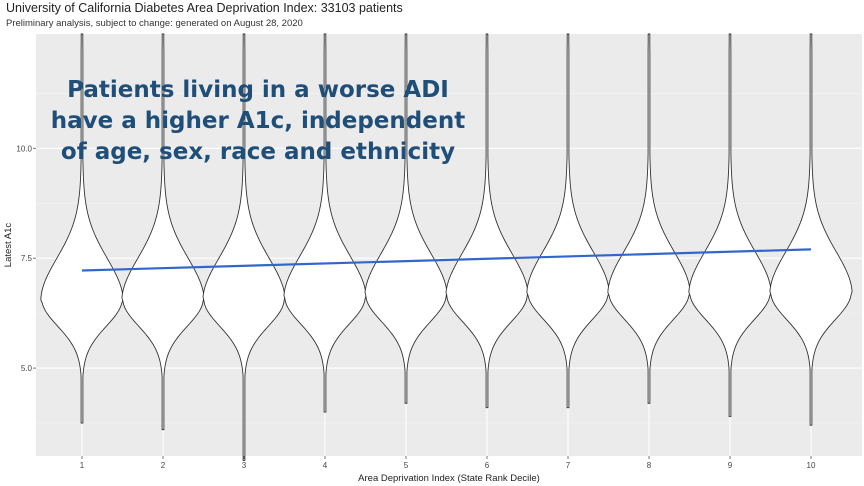 Image resolution: width=864 pixels, height=486 pixels. I want to click on x-tick-label: 2, so click(163, 465).